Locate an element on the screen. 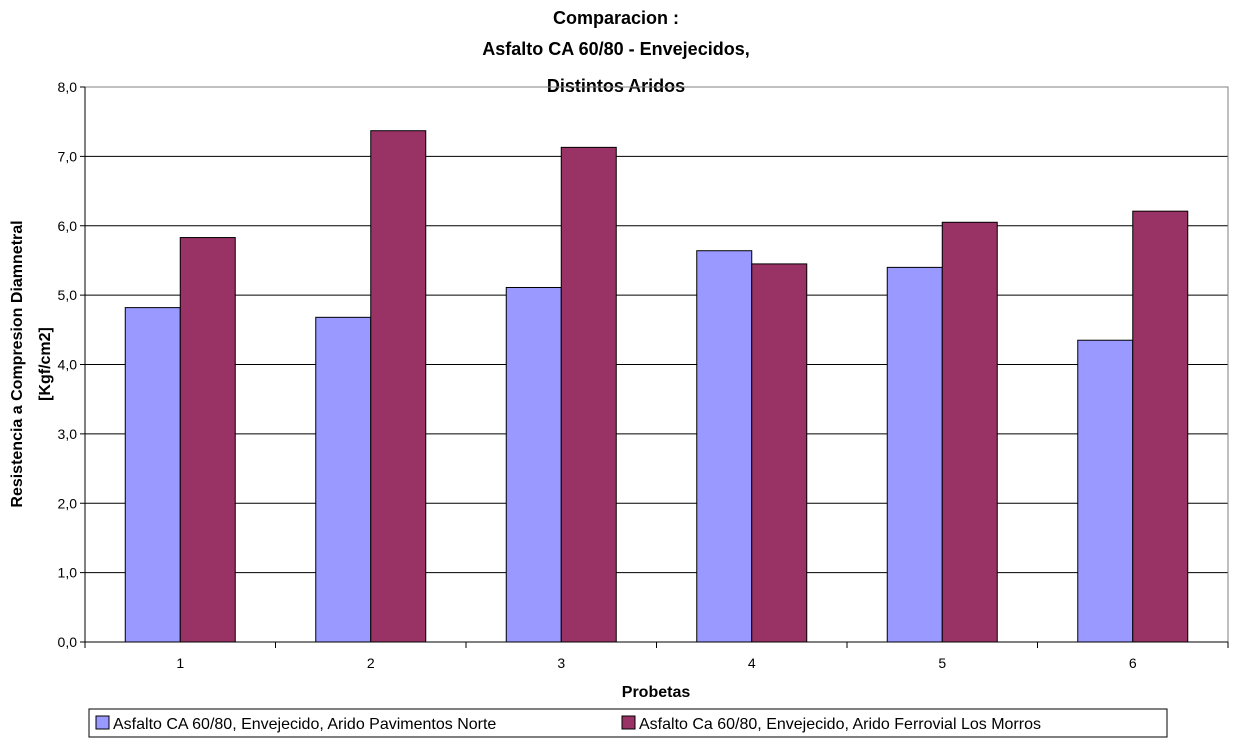  x-tick-label: 4 is located at coordinates (752, 663).